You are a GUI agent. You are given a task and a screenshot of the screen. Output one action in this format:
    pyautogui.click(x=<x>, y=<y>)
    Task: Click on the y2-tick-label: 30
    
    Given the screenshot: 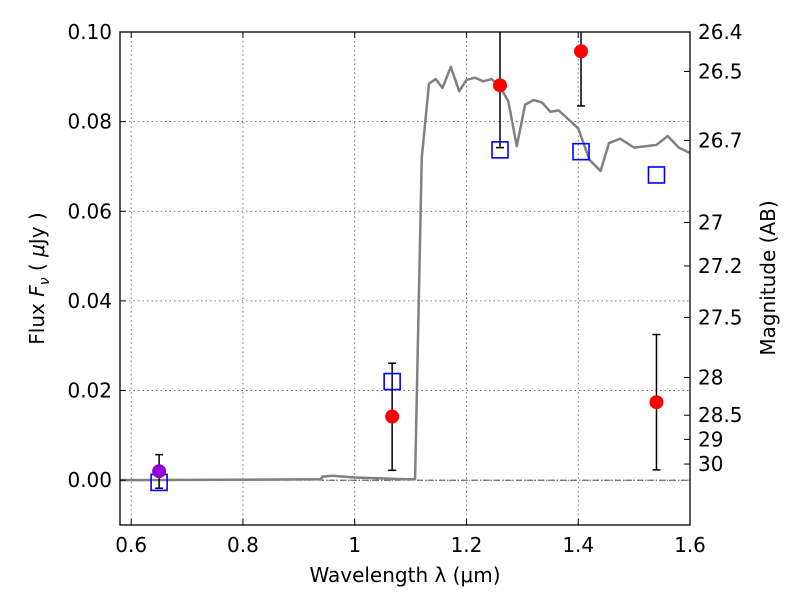 What is the action you would take?
    pyautogui.click(x=710, y=464)
    